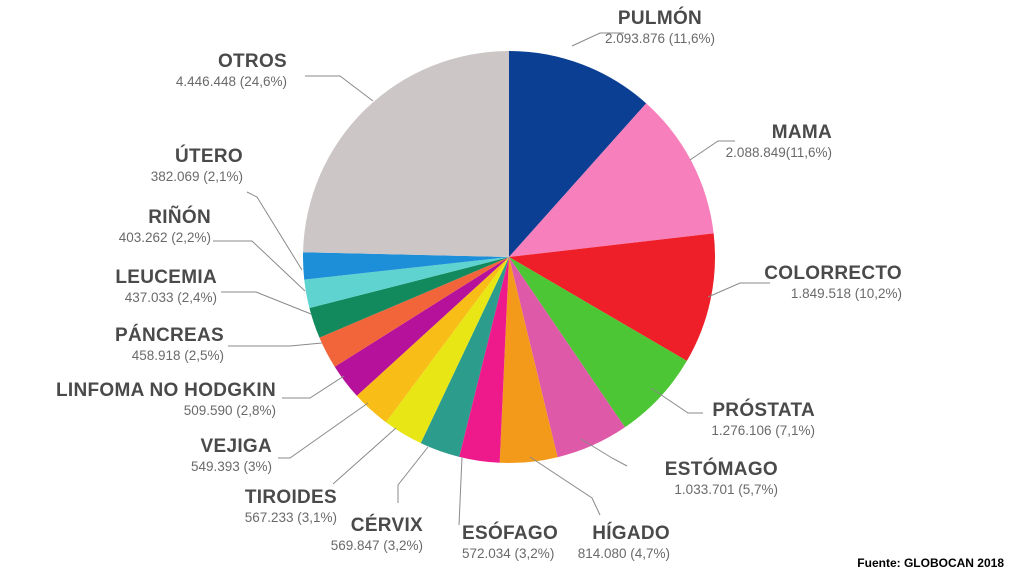 This screenshot has width=1024, height=576. What do you see at coordinates (387, 525) in the screenshot?
I see `slice-label: CÉRVIX` at bounding box center [387, 525].